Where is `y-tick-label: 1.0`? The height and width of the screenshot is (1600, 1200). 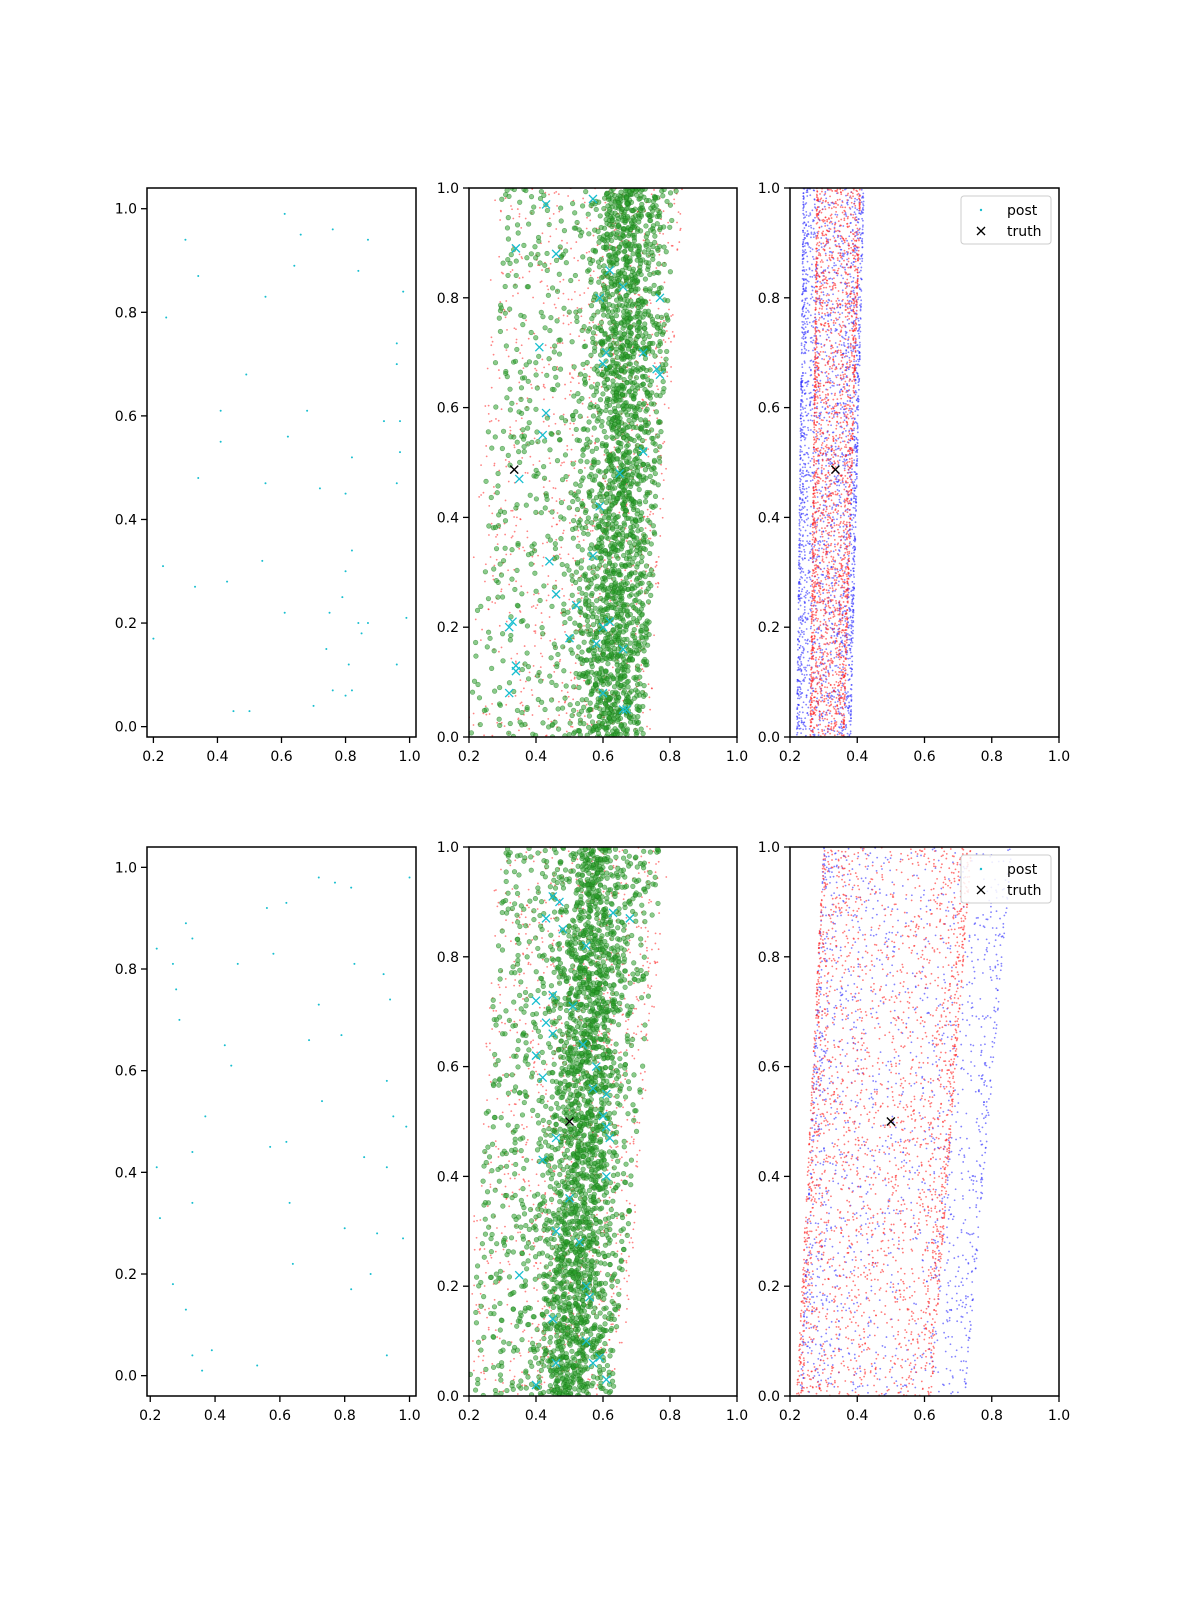 y-tick-label: 1.0 is located at coordinates (448, 189).